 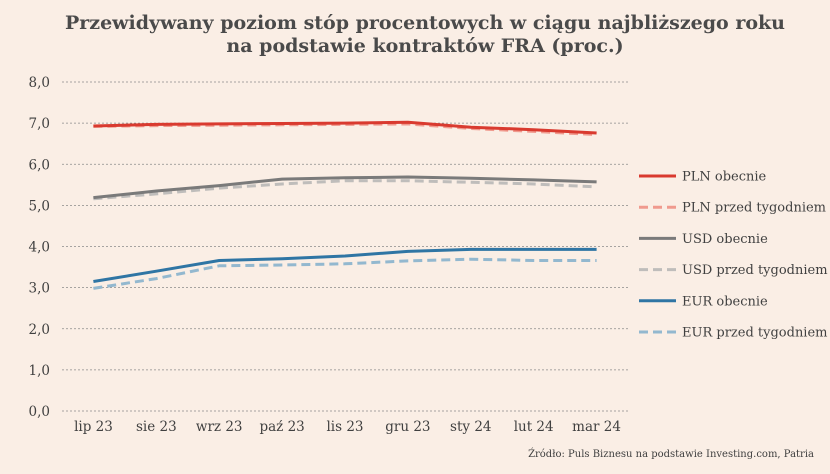 I want to click on y-tick-label: 1,0, so click(x=39, y=371).